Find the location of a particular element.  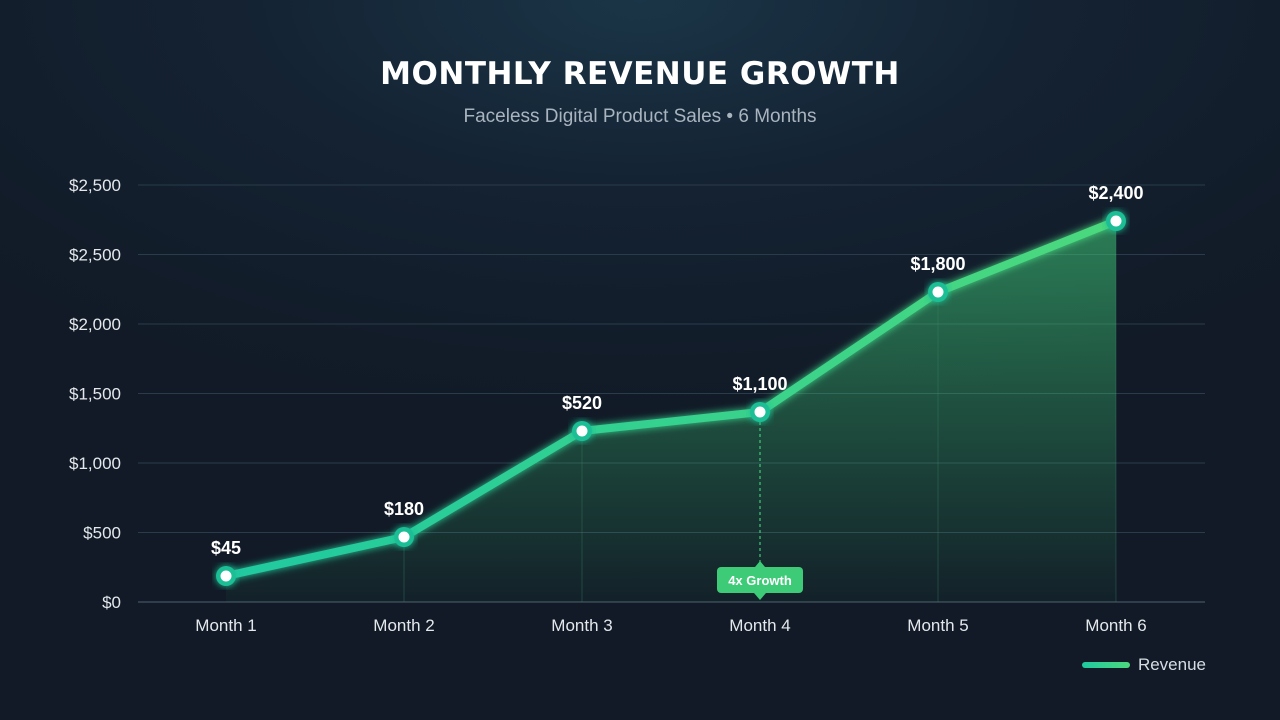

y-tick-label: $2,000 is located at coordinates (95, 324).